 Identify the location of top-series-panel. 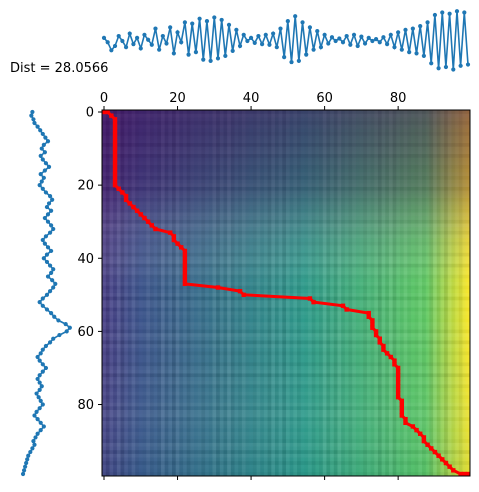
(286, 40).